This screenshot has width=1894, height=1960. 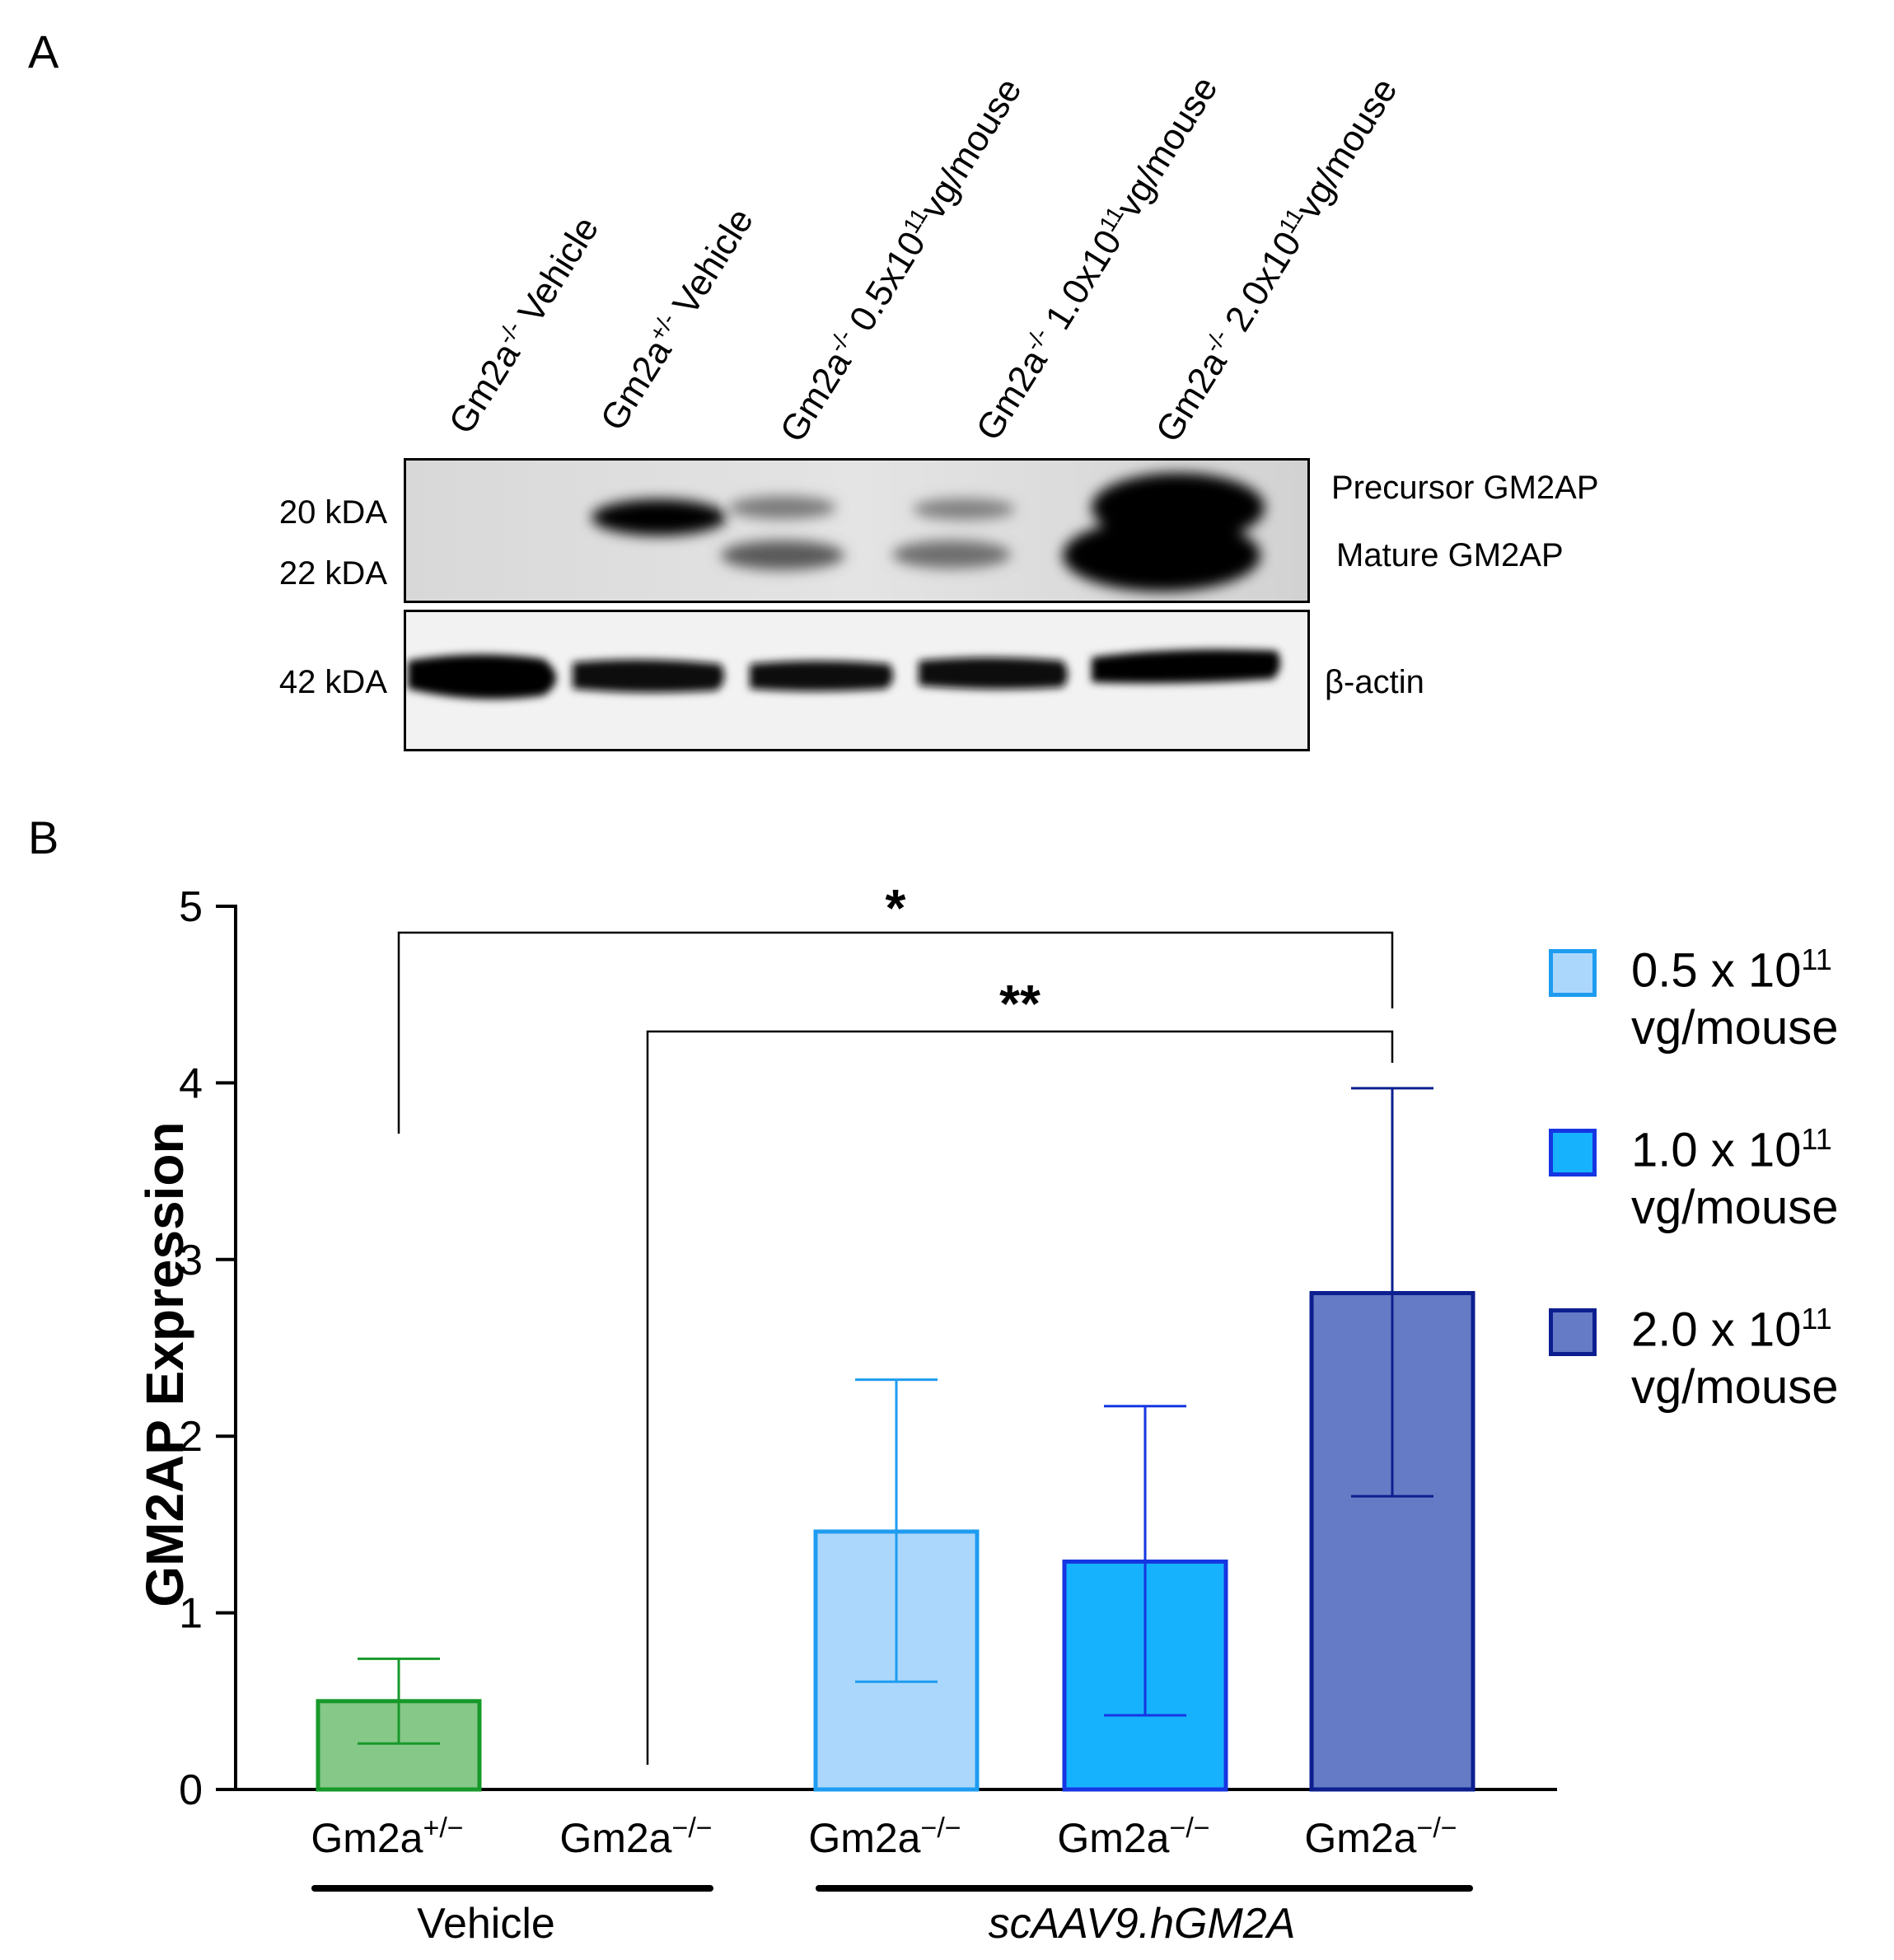 I want to click on y-tick-label-2: 2, so click(x=191, y=1437).